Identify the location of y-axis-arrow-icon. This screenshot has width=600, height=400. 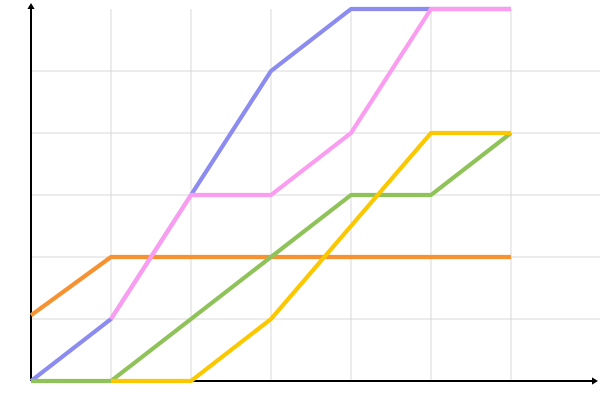
(31, 6).